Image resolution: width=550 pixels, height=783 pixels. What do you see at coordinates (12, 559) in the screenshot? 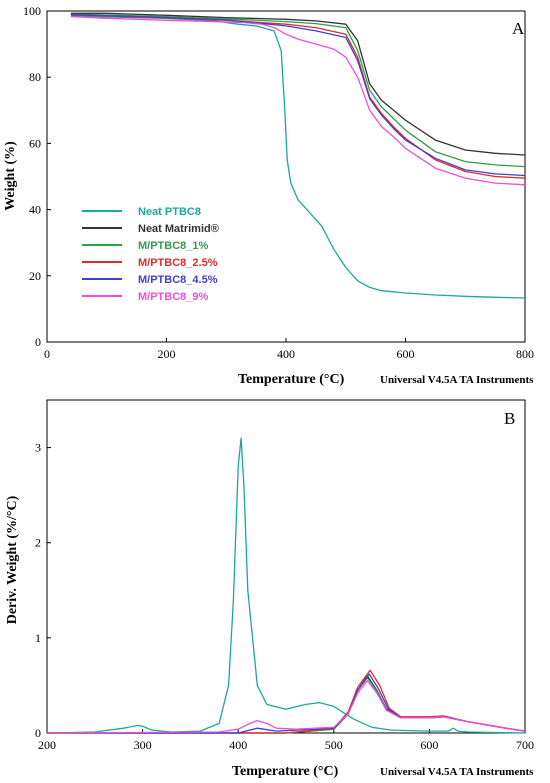
I see `panel-b-y-axis-title: Deriv. Weight (%/°C)` at bounding box center [12, 559].